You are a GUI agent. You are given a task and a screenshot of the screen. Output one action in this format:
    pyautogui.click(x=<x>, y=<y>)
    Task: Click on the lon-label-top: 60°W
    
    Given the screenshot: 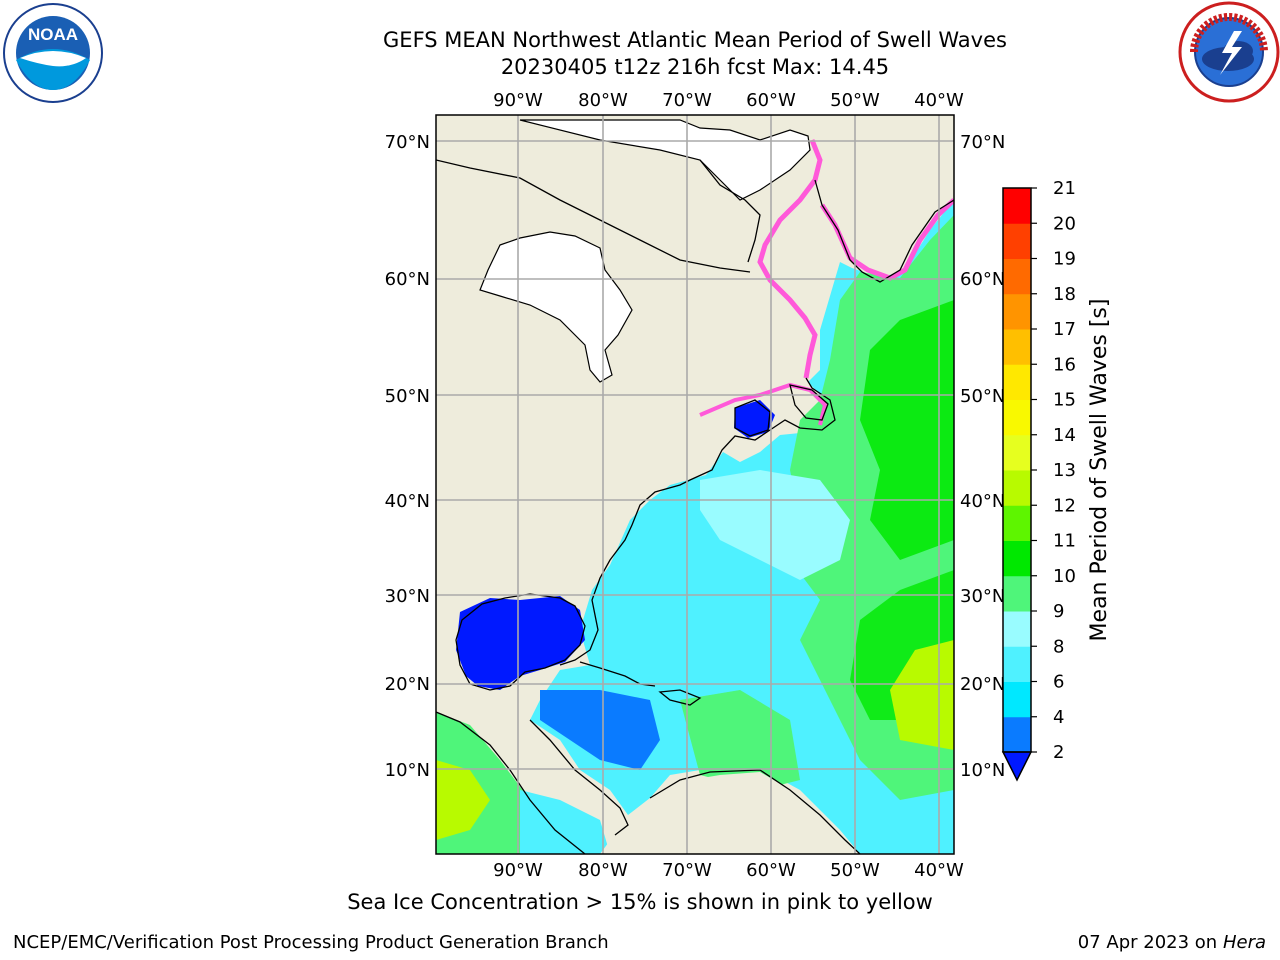 What is the action you would take?
    pyautogui.click(x=771, y=100)
    